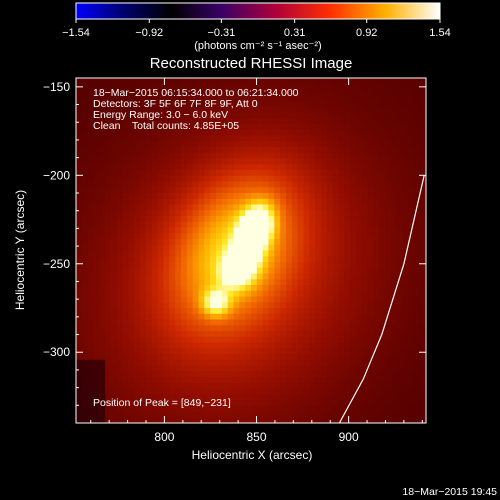 Image resolution: width=500 pixels, height=500 pixels. What do you see at coordinates (196, 93) in the screenshot?
I see `annotation-time-range: 18−Mar−2015 06:15:34.000 to 06:21:34.000` at bounding box center [196, 93].